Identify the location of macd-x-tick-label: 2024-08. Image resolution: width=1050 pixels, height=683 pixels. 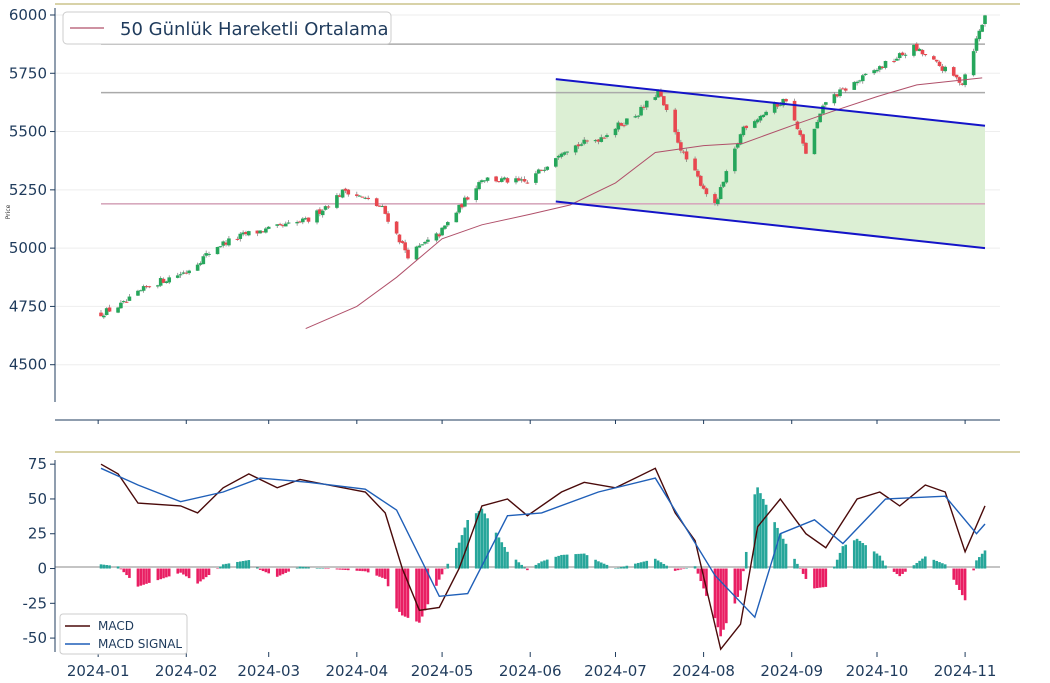
(703, 671).